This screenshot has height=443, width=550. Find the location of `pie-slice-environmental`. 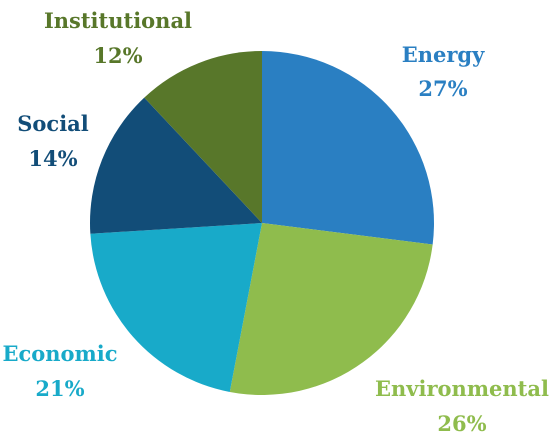

pie-slice-environmental is located at coordinates (331, 309).